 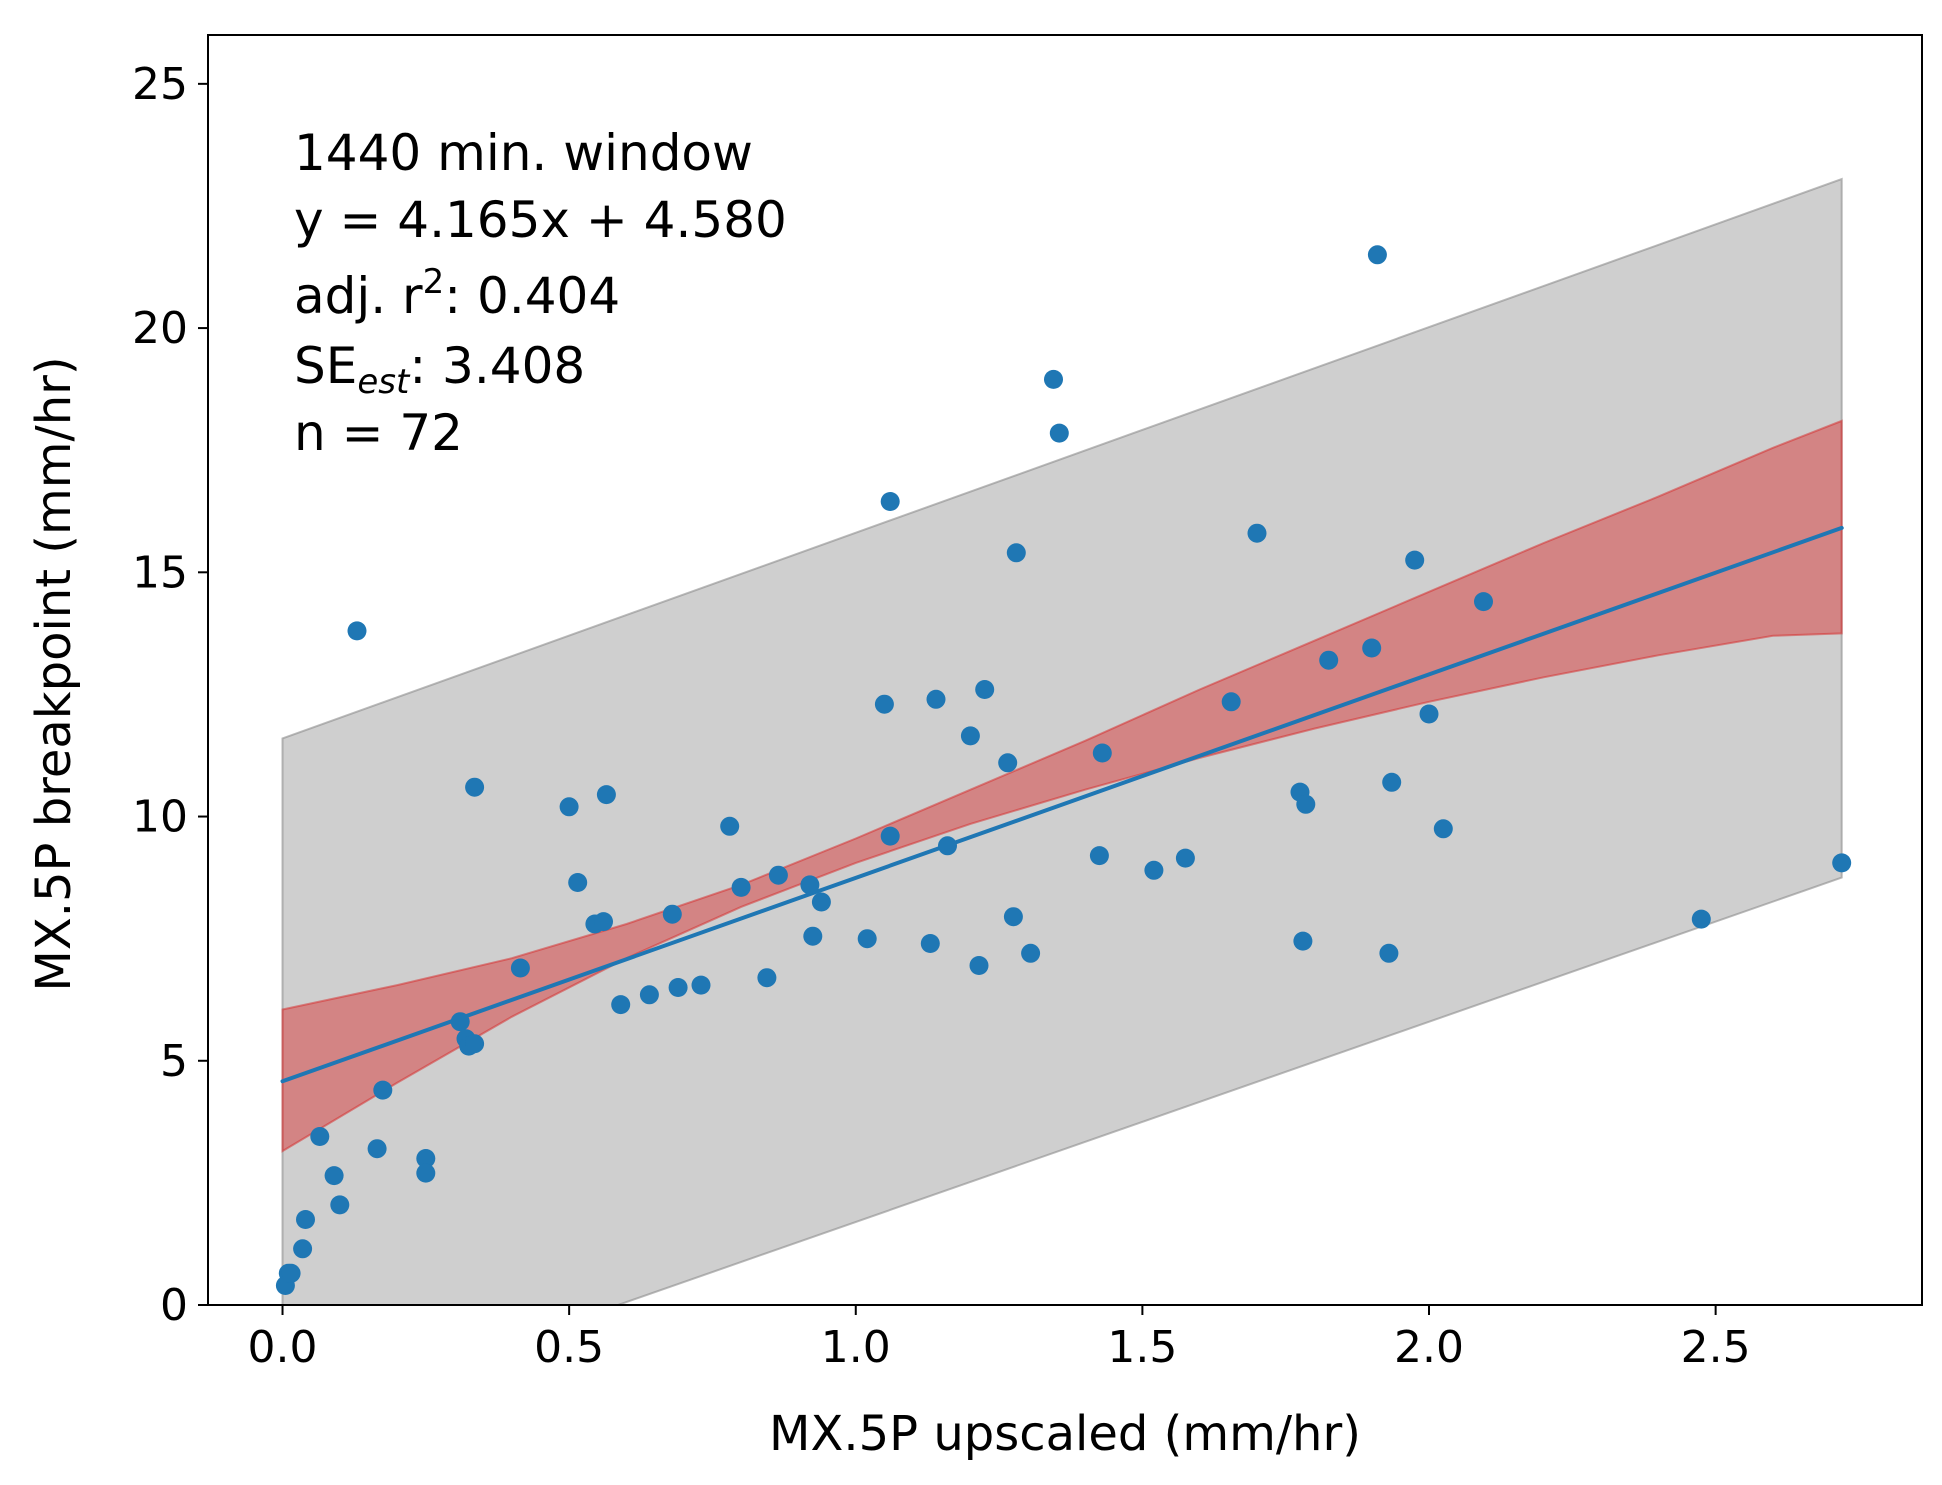 What do you see at coordinates (384, 382) in the screenshot?
I see `annotation-se-sub: est` at bounding box center [384, 382].